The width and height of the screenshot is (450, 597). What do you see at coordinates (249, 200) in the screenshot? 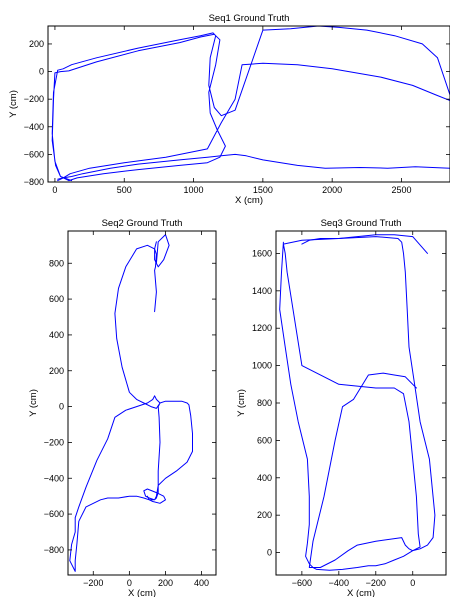
I see `seq1-x-axis-label: X (cm)` at bounding box center [249, 200].